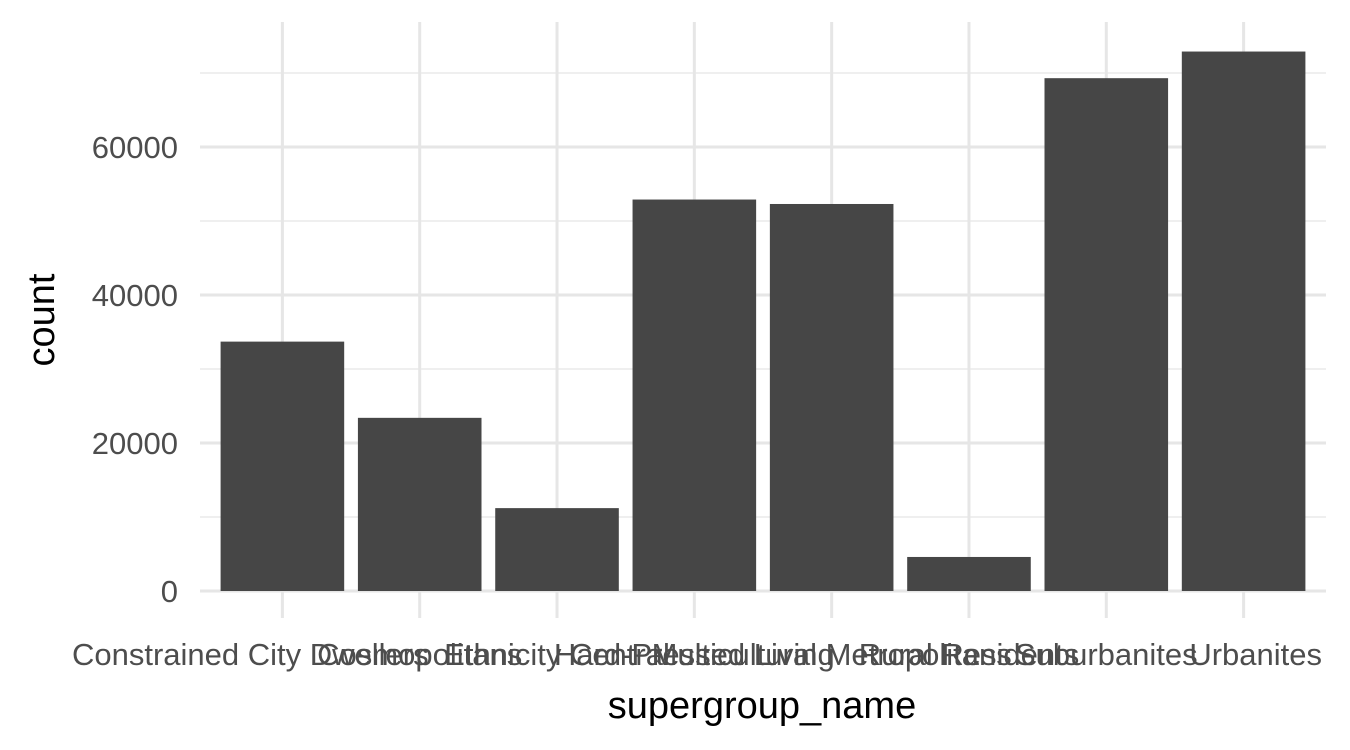 This screenshot has width=1350, height=750. I want to click on y-tick-label: 60000, so click(135, 147).